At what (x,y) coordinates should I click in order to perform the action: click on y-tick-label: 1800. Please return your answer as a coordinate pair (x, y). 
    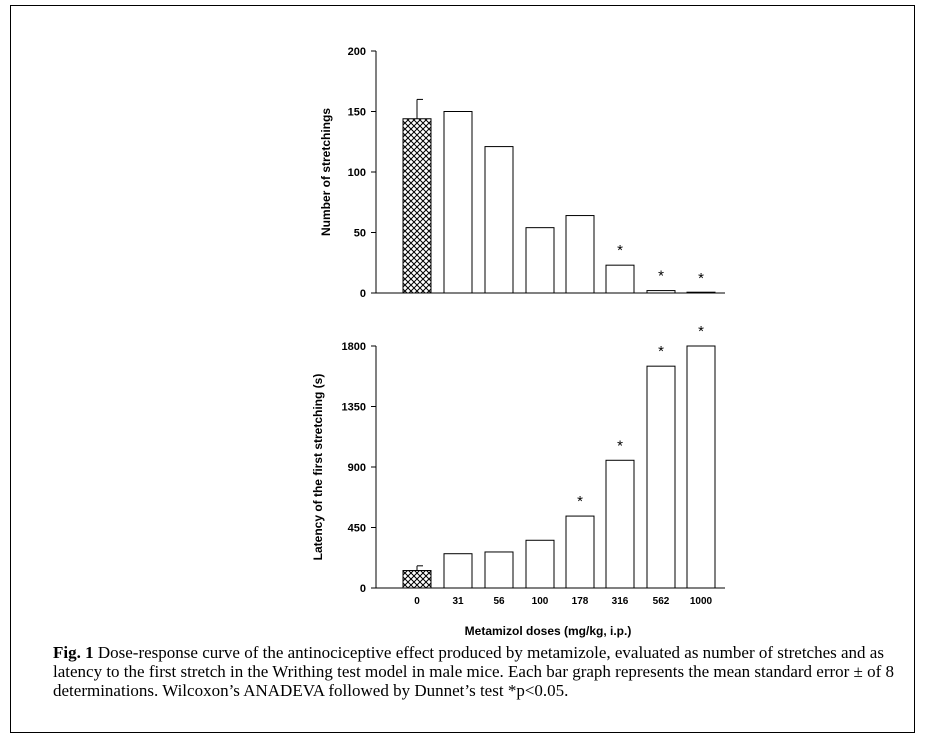
    Looking at the image, I should click on (354, 347).